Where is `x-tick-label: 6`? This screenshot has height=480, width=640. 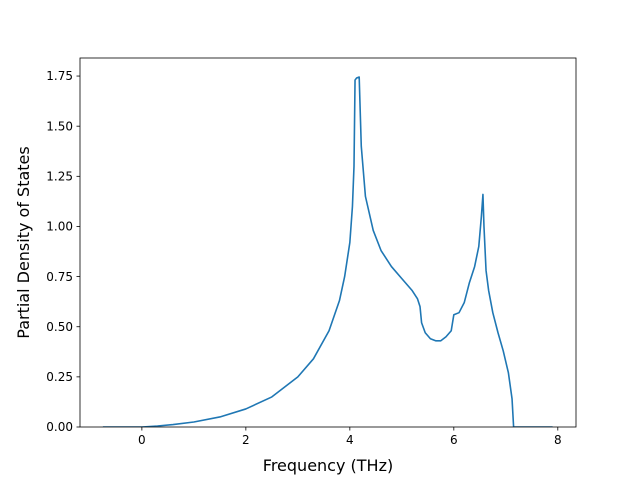 x-tick-label: 6 is located at coordinates (454, 440).